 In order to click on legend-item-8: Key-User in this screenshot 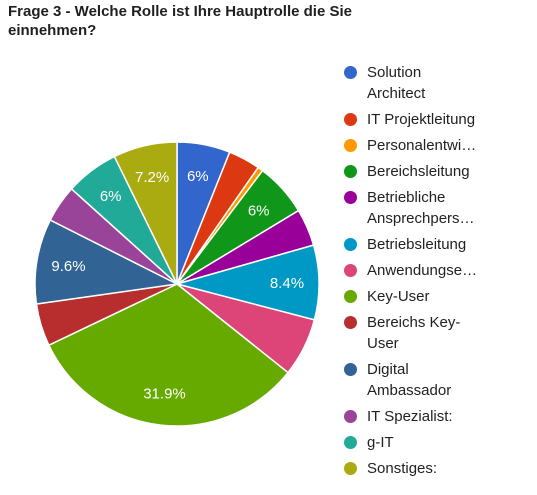, I will do `click(430, 296)`.